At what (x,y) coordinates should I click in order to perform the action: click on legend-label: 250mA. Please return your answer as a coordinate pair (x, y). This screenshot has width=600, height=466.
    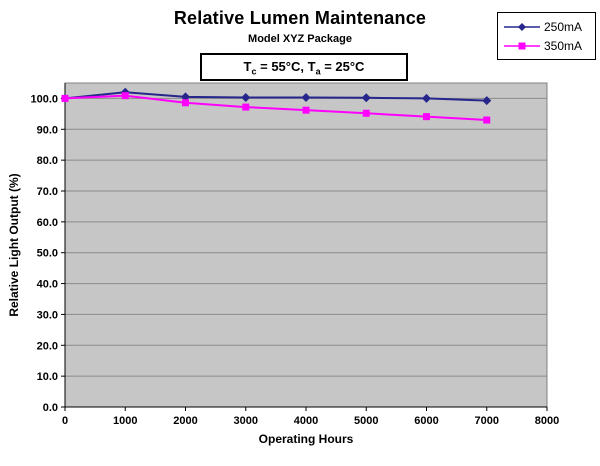
    Looking at the image, I should click on (563, 26).